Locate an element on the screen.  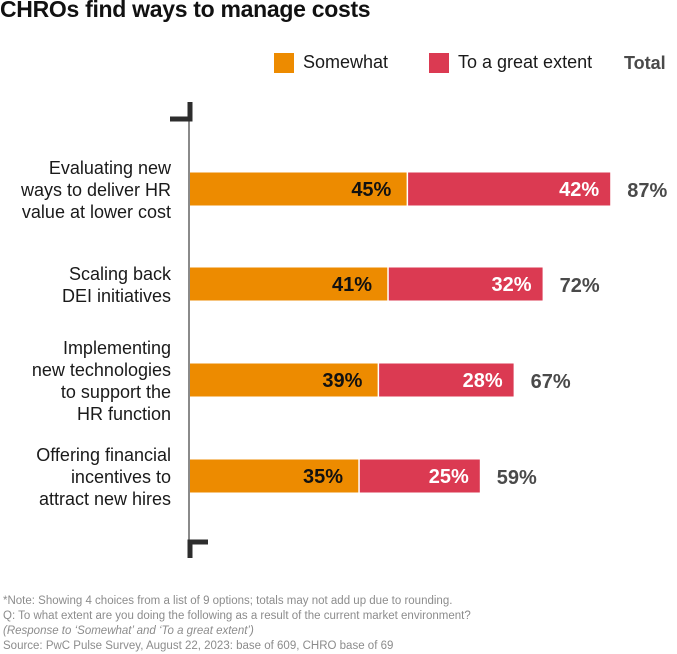
data-label-somewhat: 39% is located at coordinates (342, 381).